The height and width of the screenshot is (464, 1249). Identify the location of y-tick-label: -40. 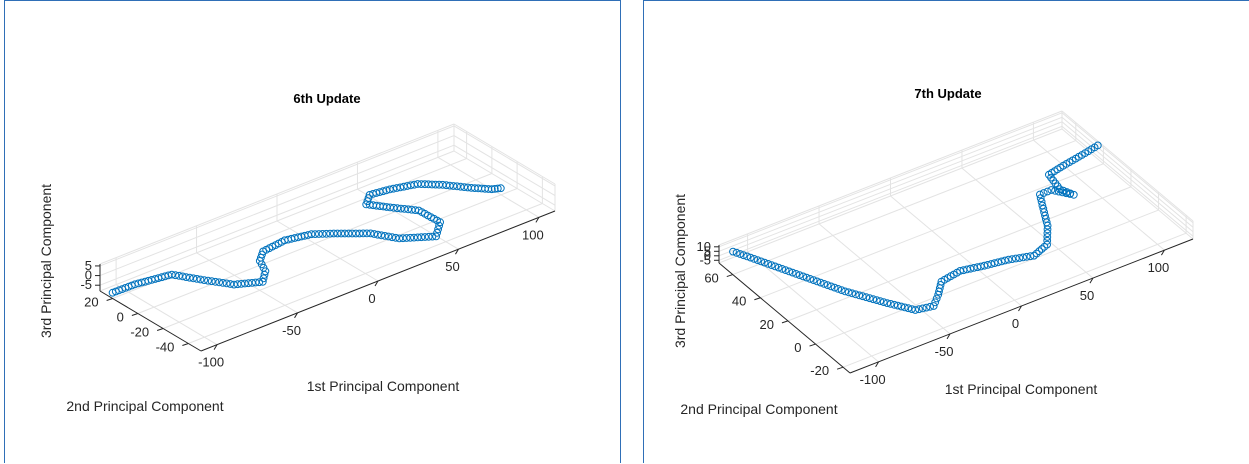
(165, 347).